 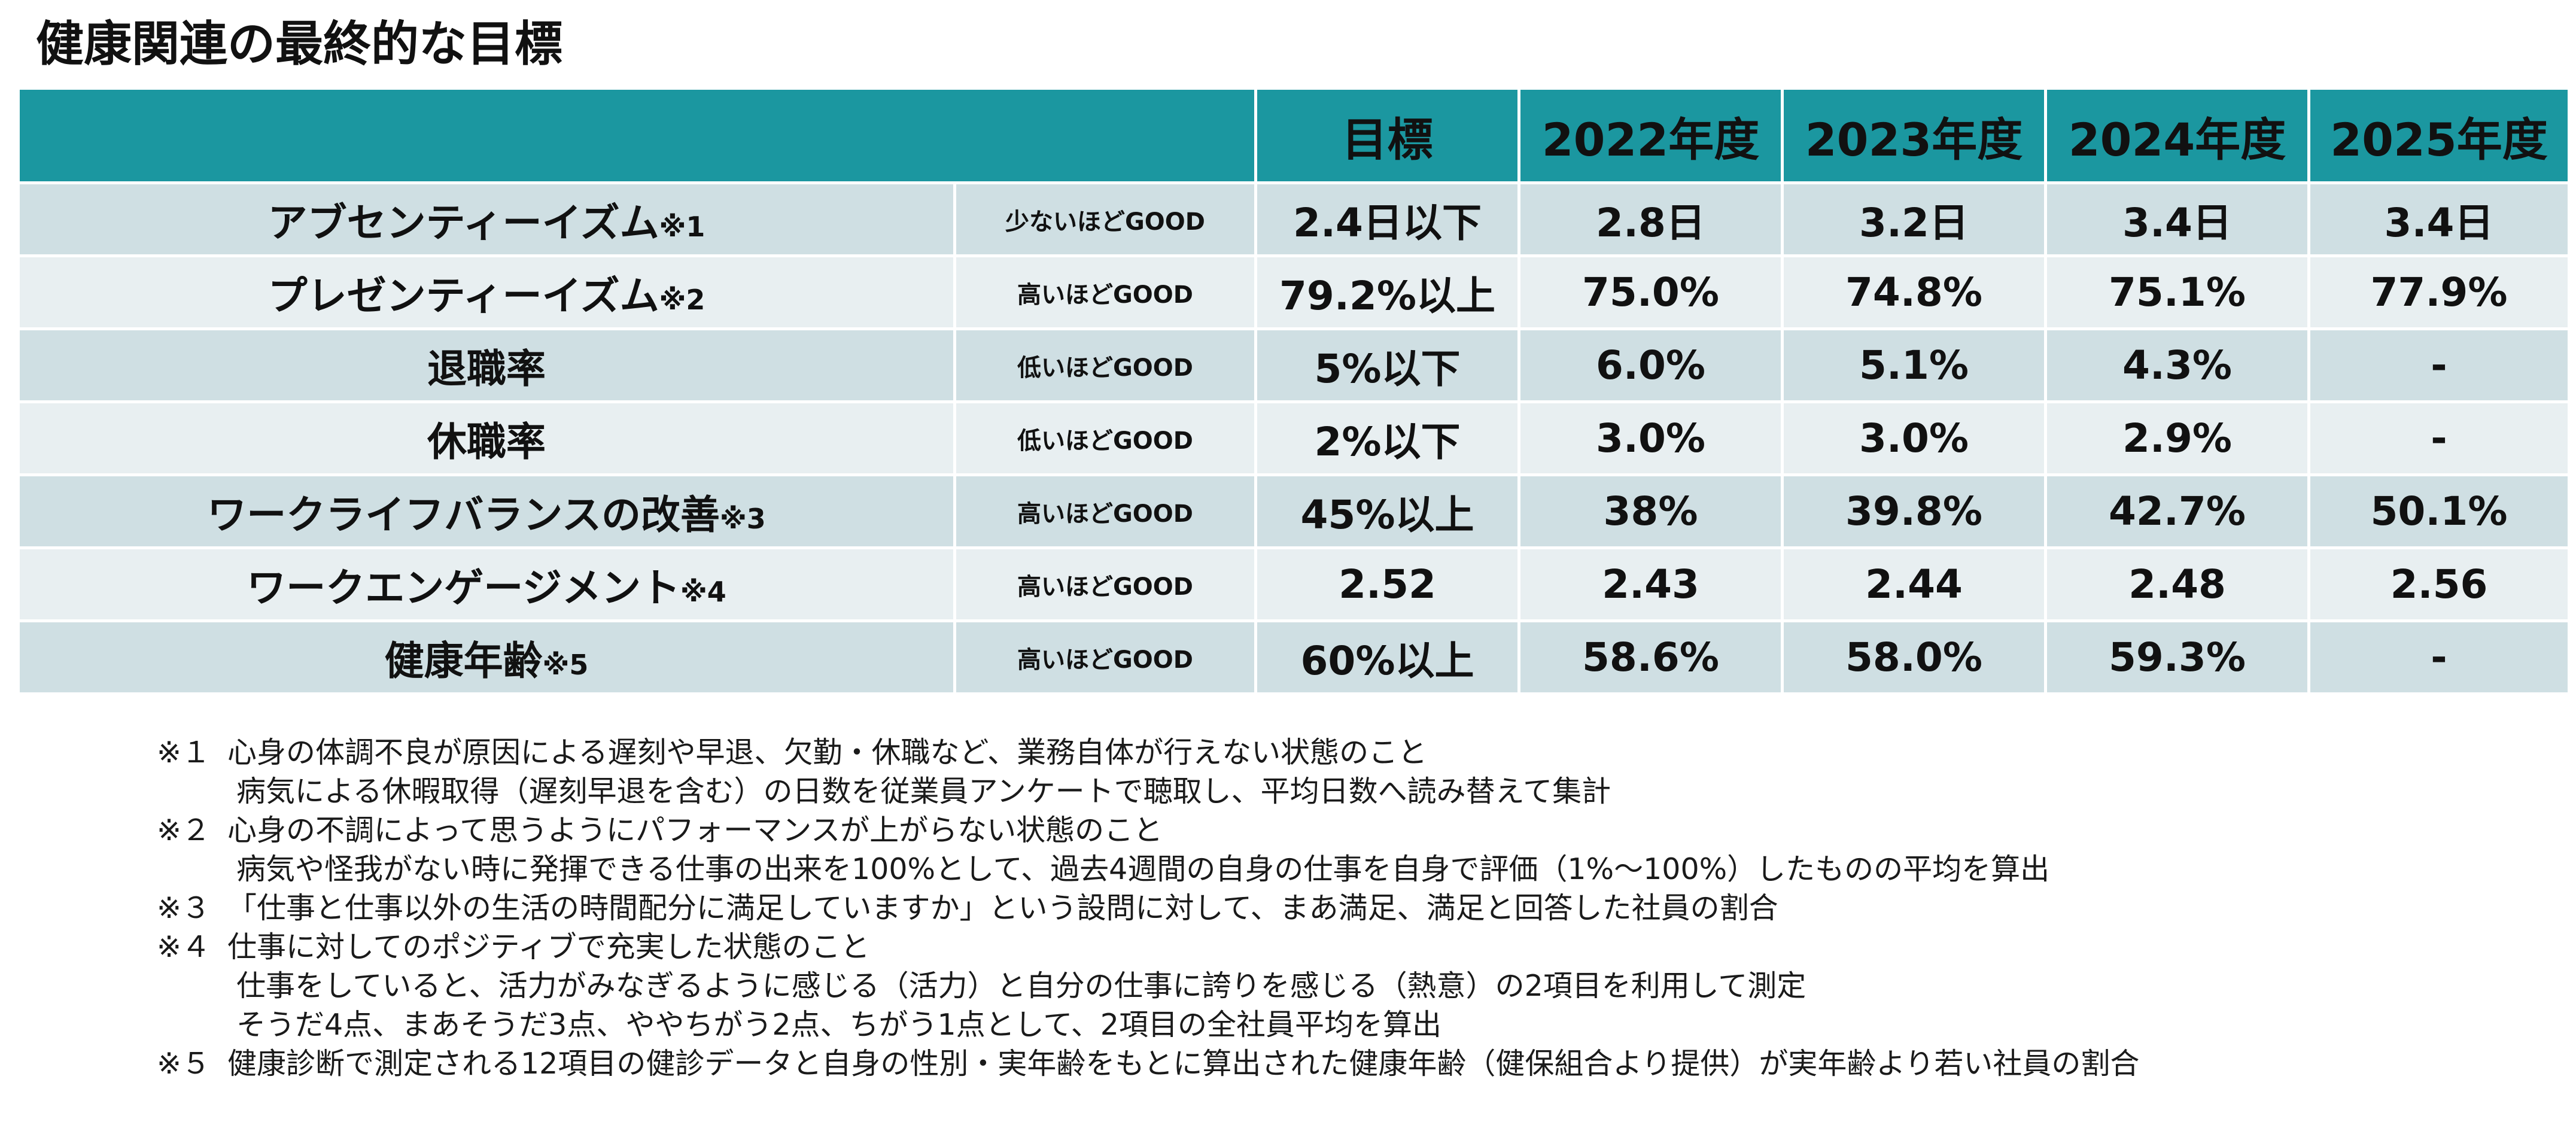 What do you see at coordinates (1348, 831) in the screenshot?
I see `footnote-2: ※２ 心身の不調によって思うようにパフォーマンスが上がらない状態のこと` at bounding box center [1348, 831].